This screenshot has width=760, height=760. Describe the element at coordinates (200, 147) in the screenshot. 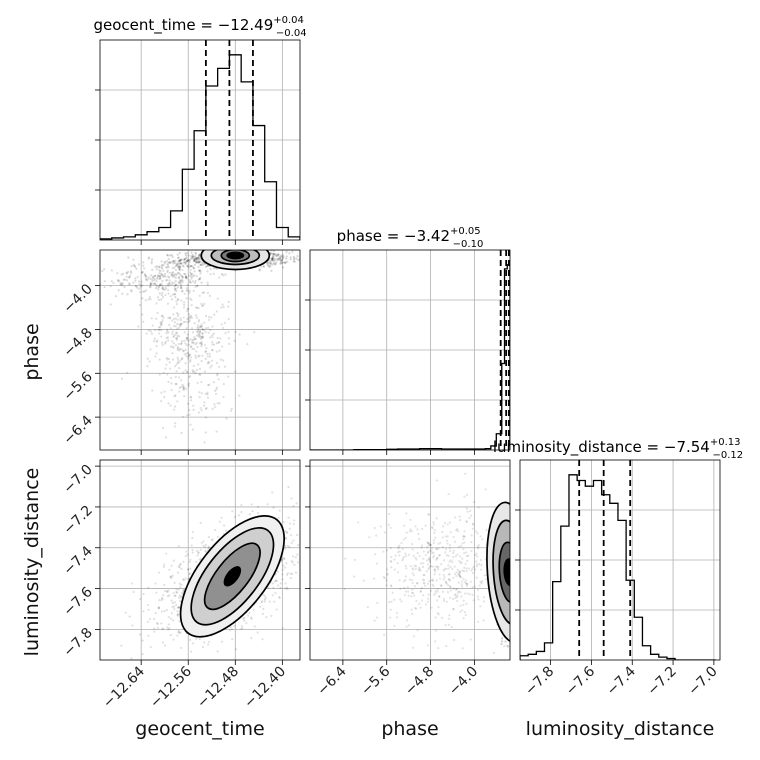

I see `histogram-step-geocent_time` at that location.